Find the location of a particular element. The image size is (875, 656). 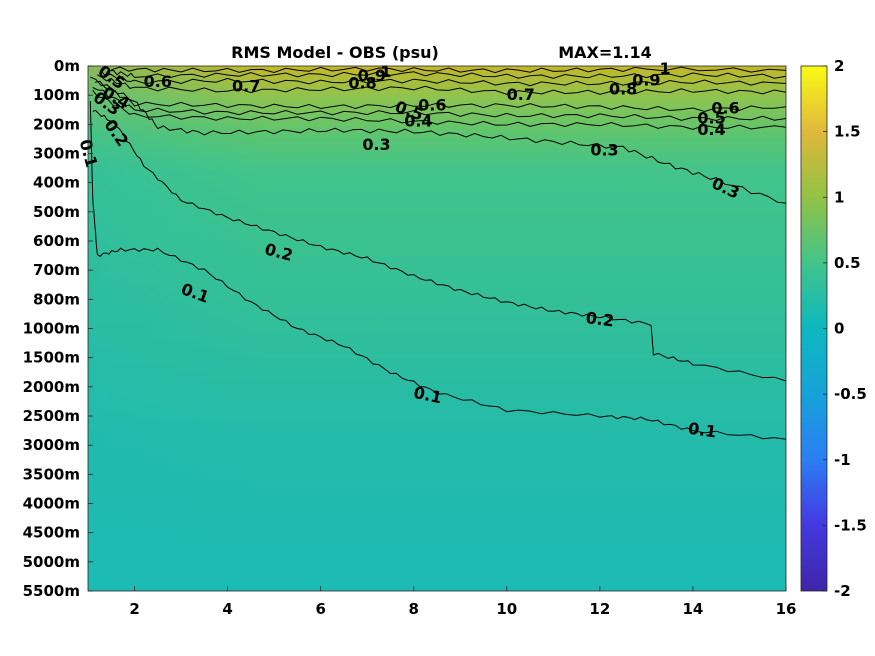

y-tick-label: 1500m is located at coordinates (51, 358).